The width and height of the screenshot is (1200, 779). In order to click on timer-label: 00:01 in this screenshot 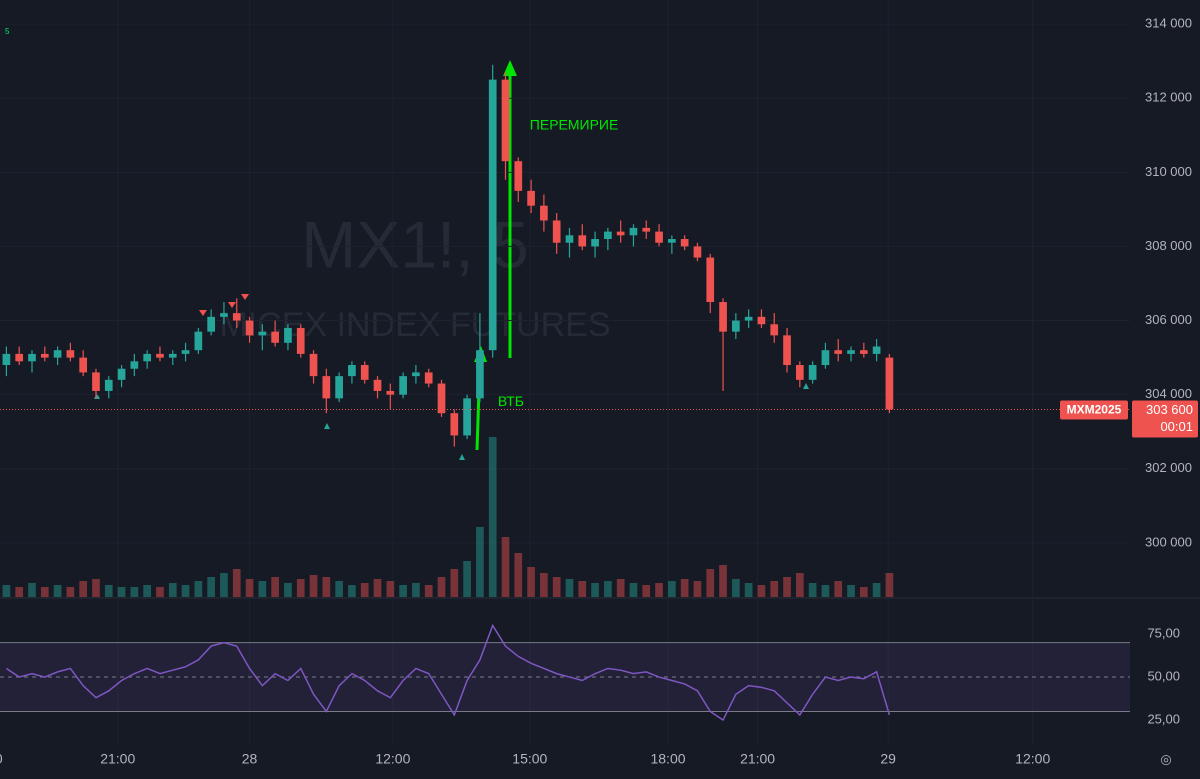, I will do `click(1176, 426)`.